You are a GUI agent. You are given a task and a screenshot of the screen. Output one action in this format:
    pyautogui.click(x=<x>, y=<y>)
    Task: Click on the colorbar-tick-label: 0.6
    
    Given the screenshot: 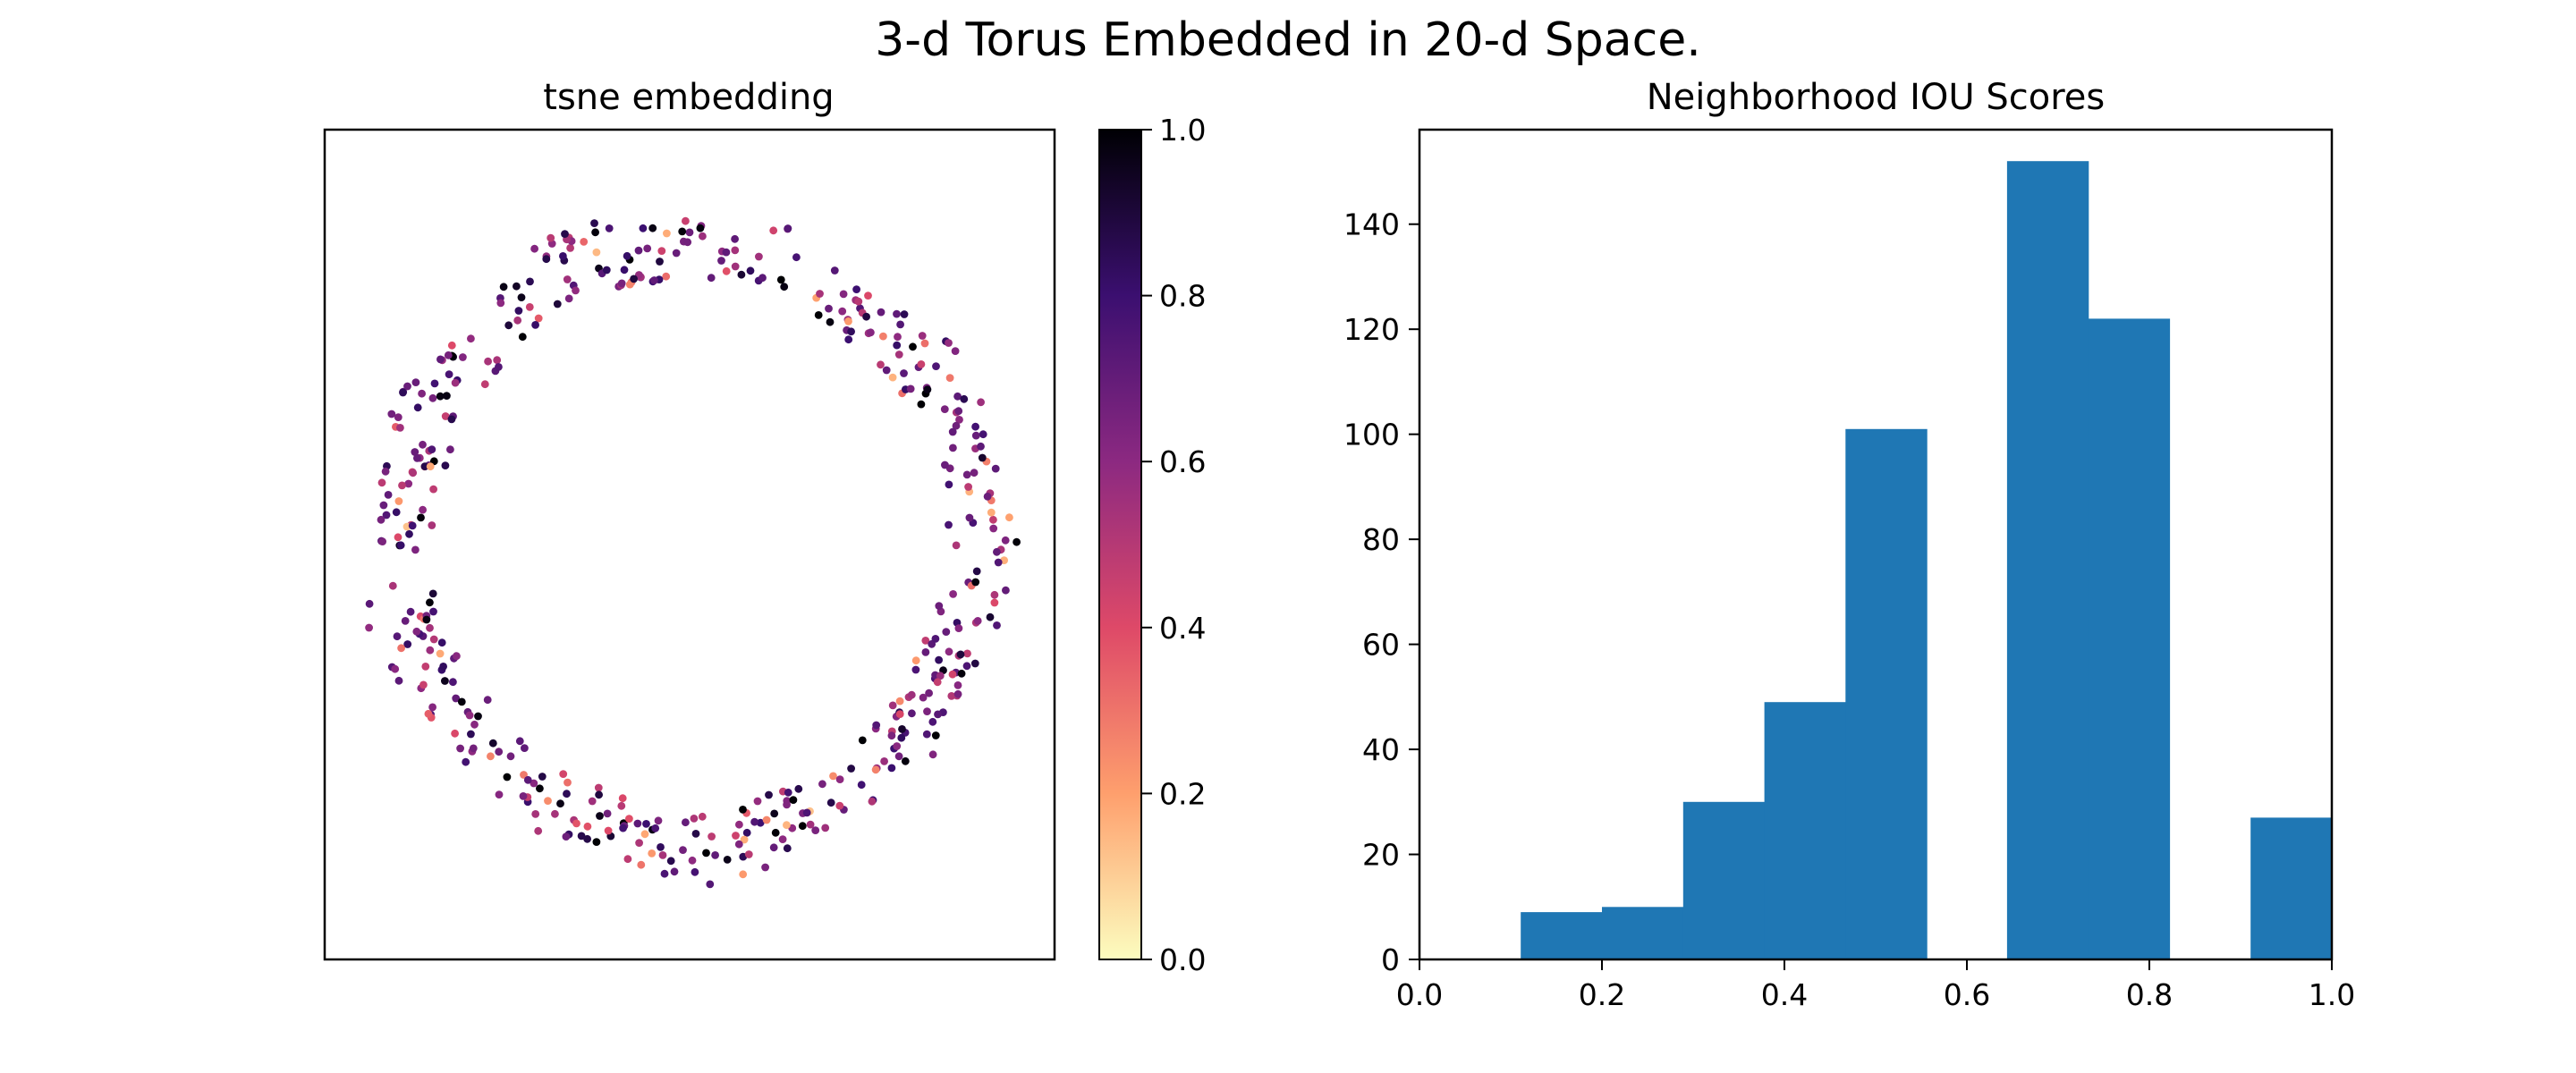 What is the action you would take?
    pyautogui.click(x=1182, y=461)
    